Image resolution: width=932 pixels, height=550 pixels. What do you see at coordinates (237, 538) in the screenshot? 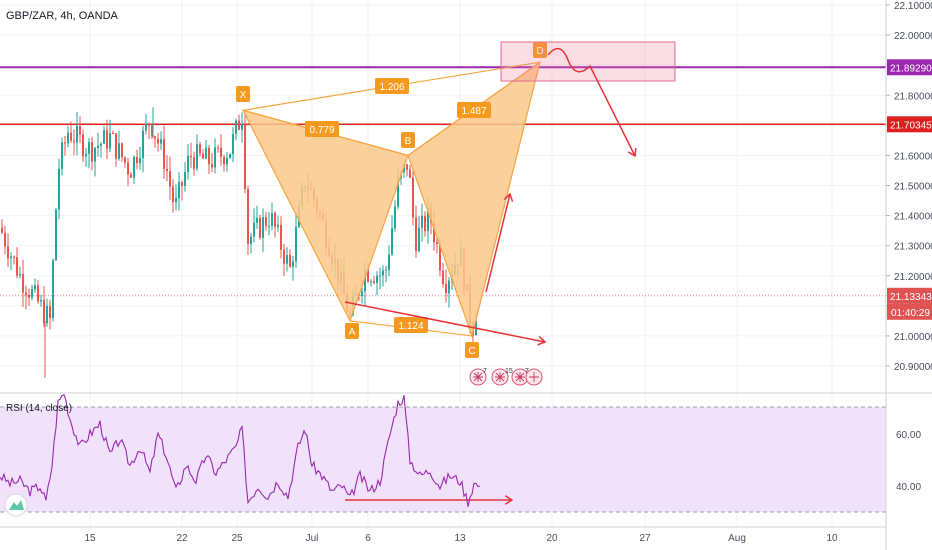
I see `time-tick-label: 25` at bounding box center [237, 538].